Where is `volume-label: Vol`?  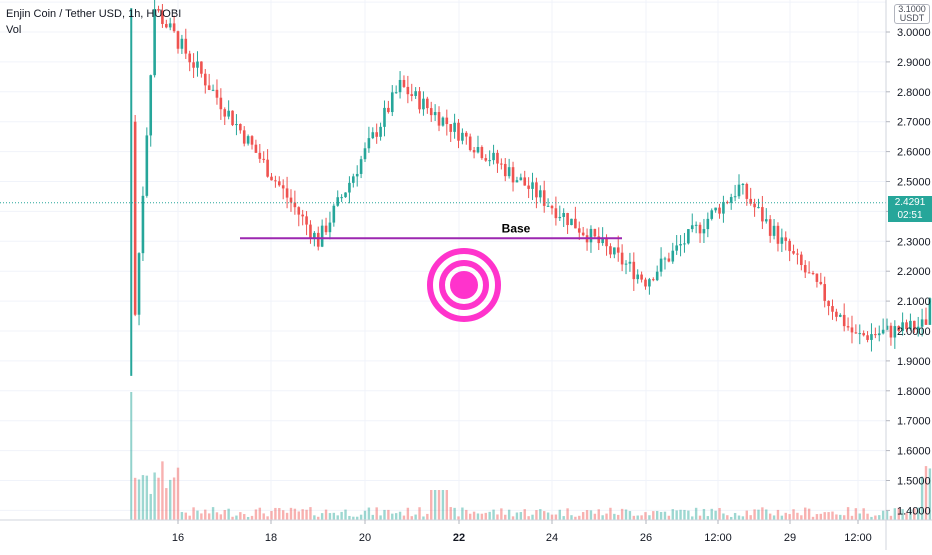 volume-label: Vol is located at coordinates (14, 30).